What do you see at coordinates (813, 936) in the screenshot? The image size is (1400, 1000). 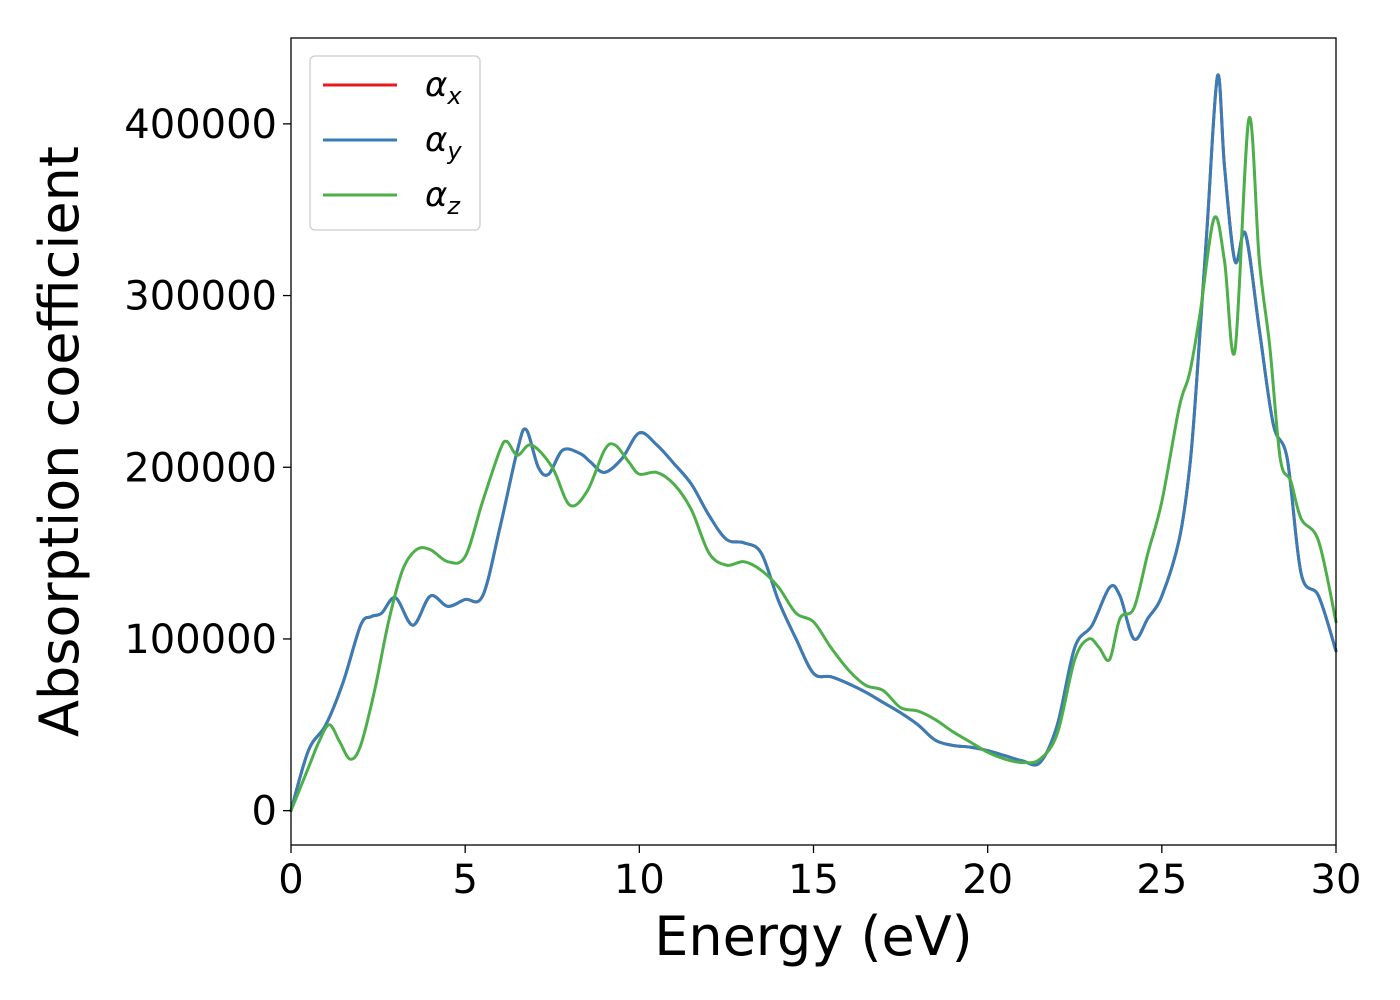 I see `x-axis-label: Energy (eV)` at bounding box center [813, 936].